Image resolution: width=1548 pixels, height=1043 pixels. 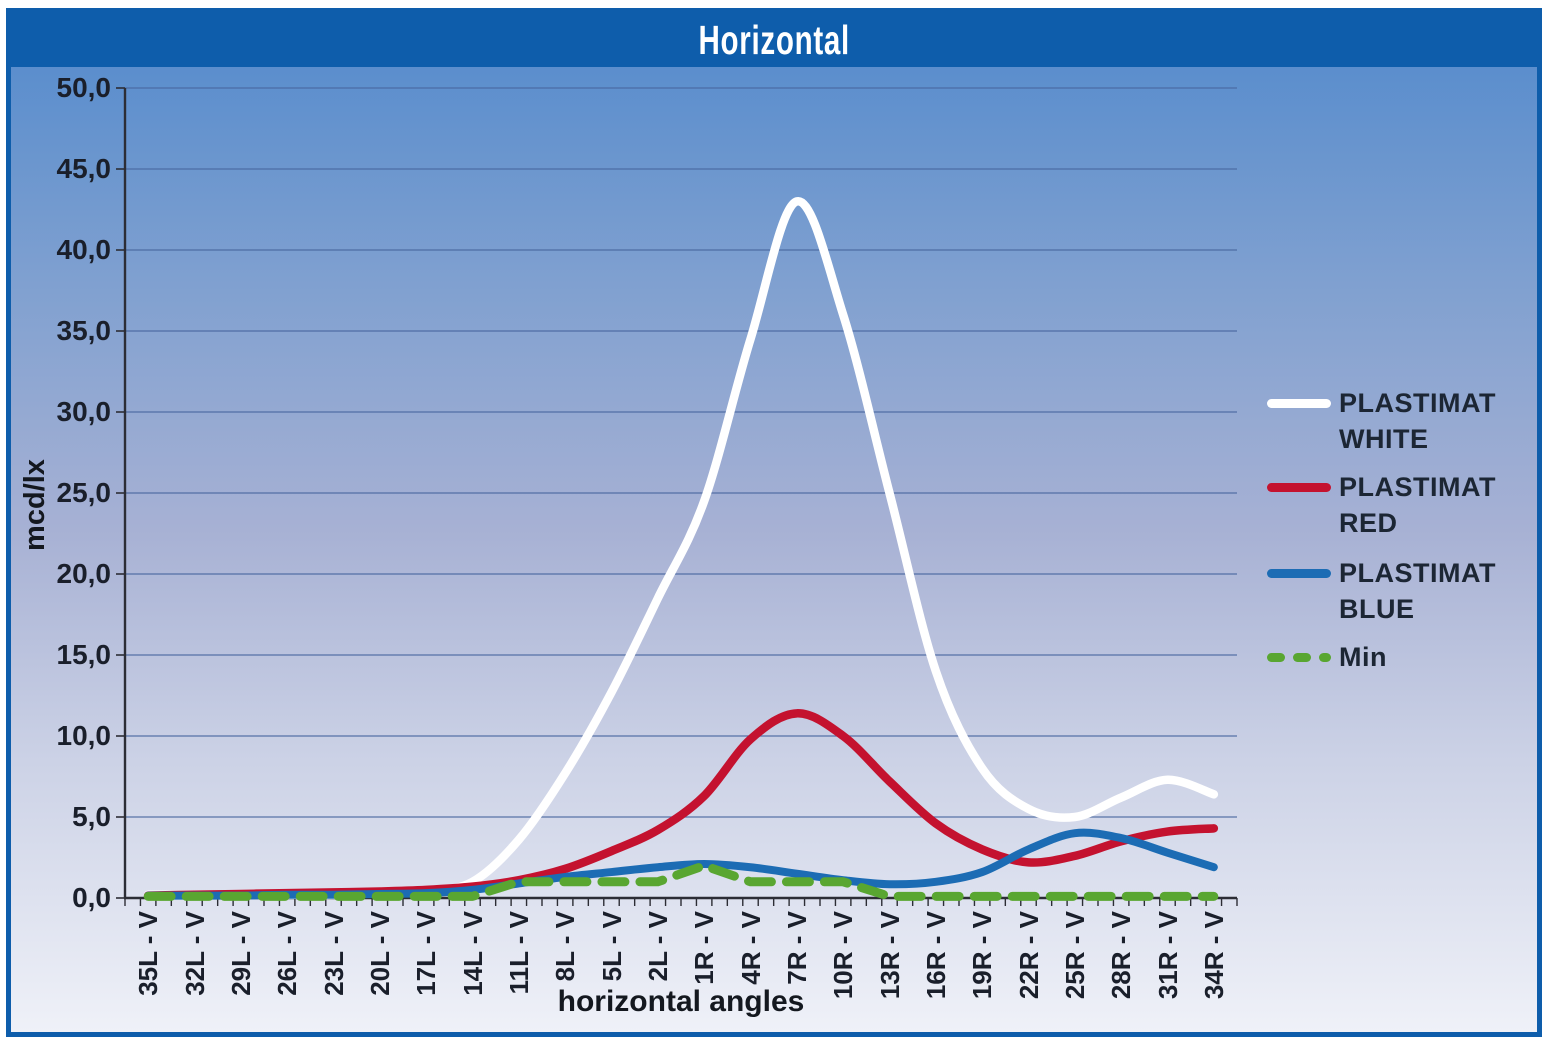 I want to click on legend-item-plastimat-white: PLASTIMAT WHITE, so click(x=1395, y=421).